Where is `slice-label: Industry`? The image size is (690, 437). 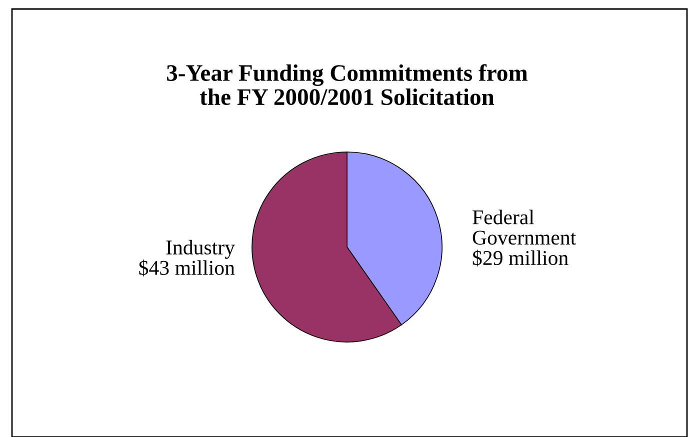 slice-label: Industry is located at coordinates (200, 249).